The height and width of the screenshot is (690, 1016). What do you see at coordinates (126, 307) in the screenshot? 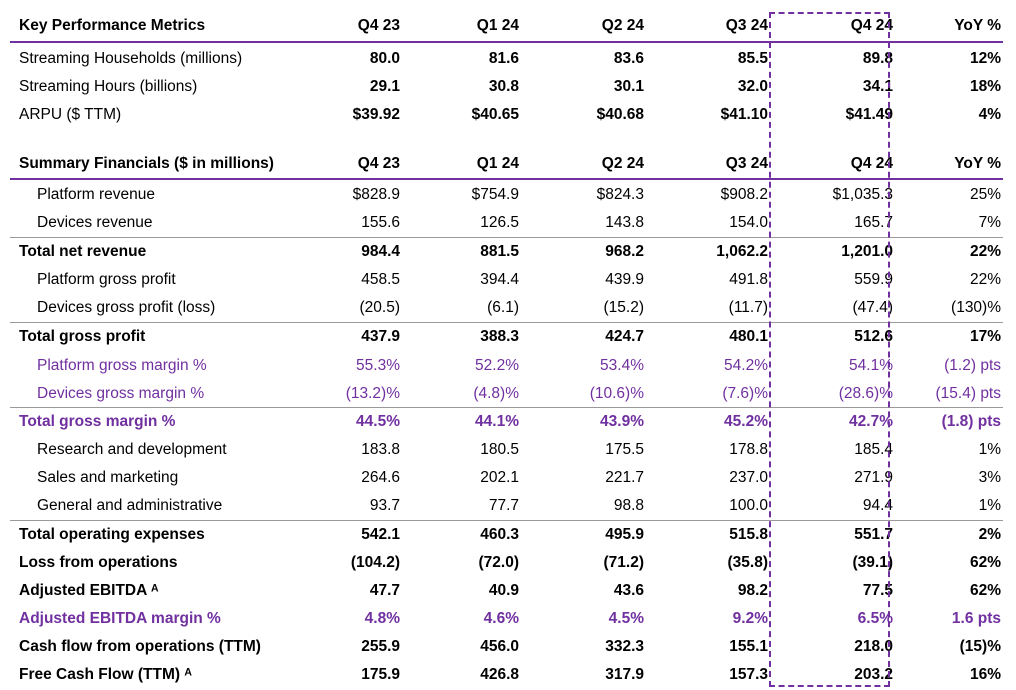
I see `row-label: Devices gross profit (loss)` at bounding box center [126, 307].